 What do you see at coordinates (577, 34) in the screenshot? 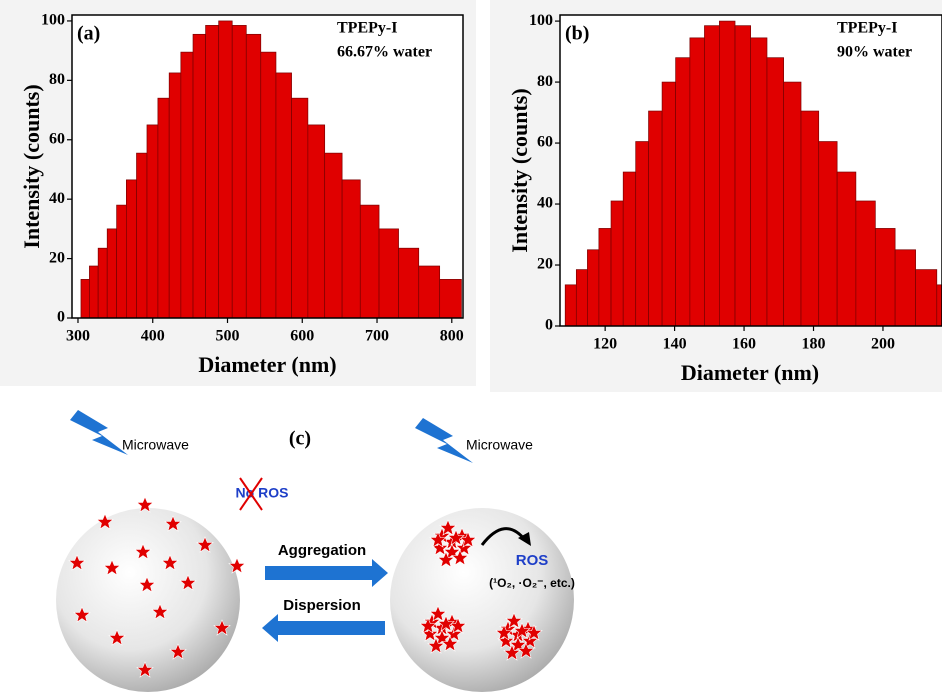
I see `panel-label: (b)` at bounding box center [577, 34].